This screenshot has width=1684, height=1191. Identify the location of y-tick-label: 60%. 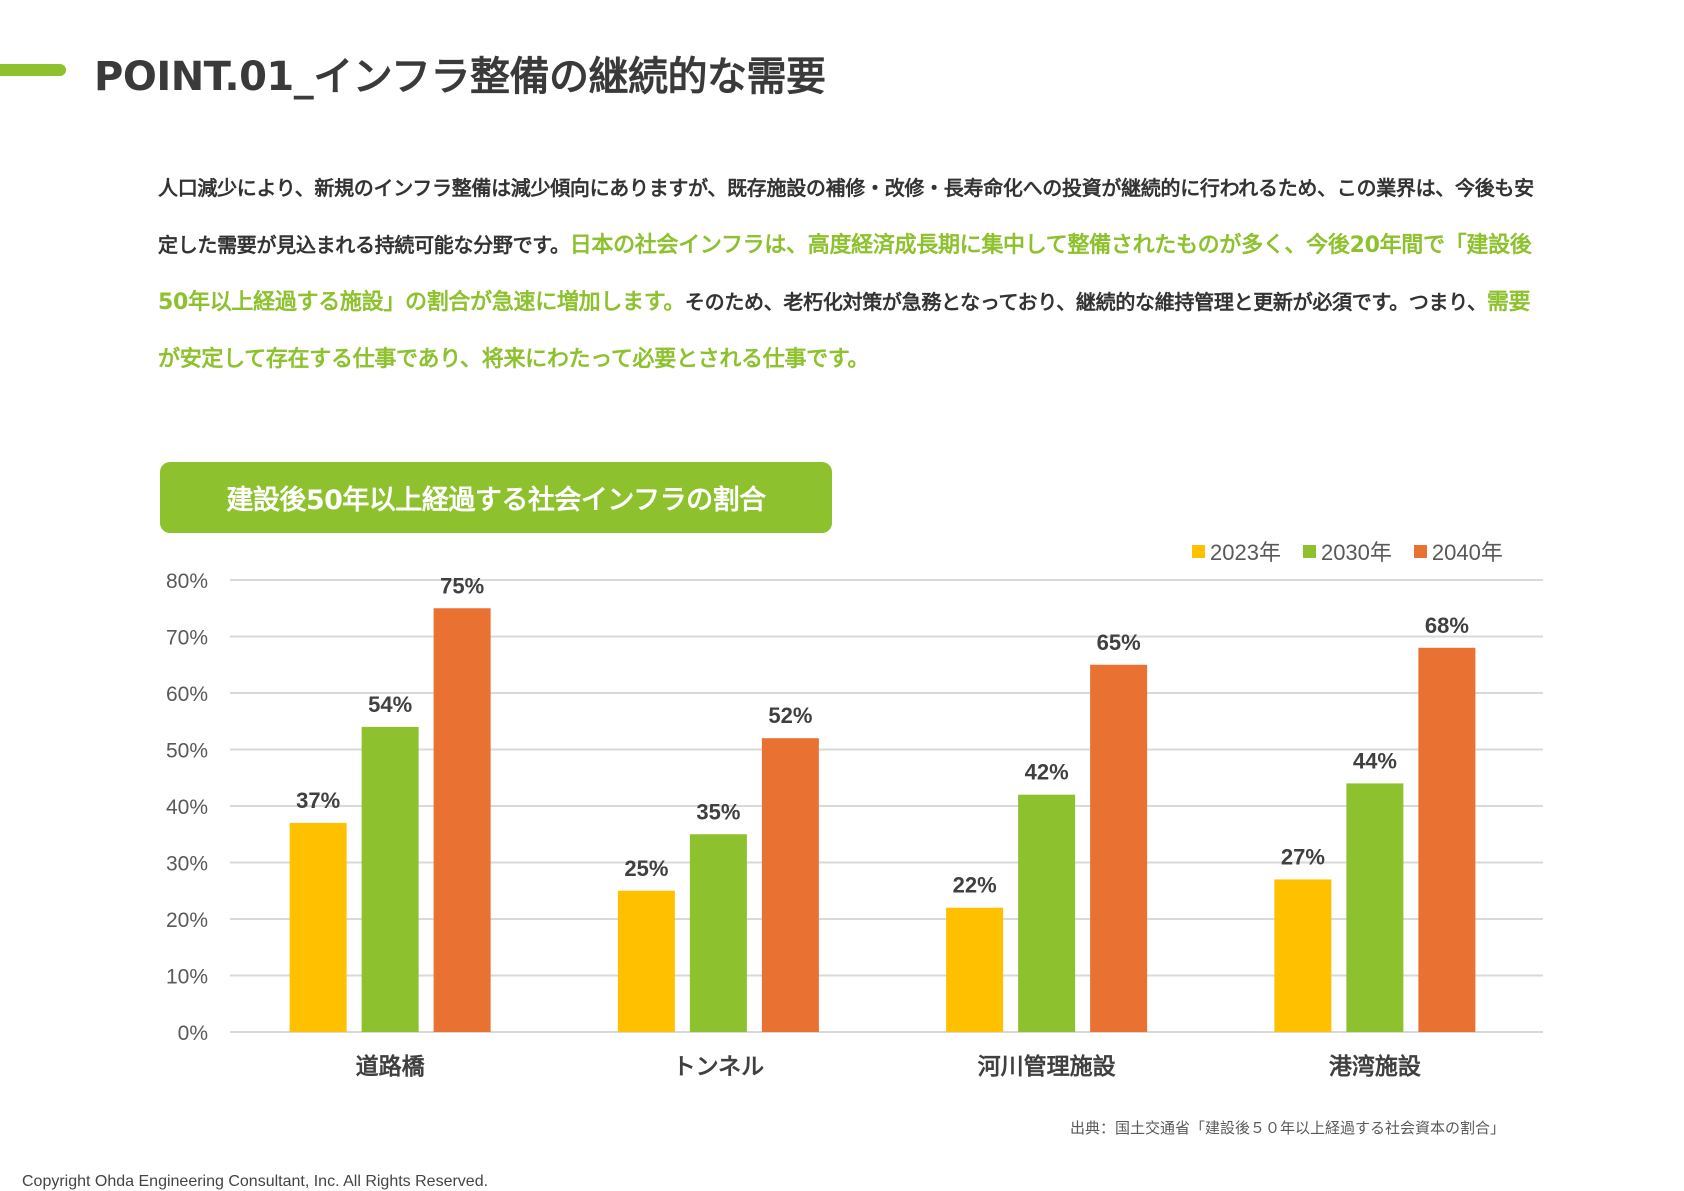
(187, 694).